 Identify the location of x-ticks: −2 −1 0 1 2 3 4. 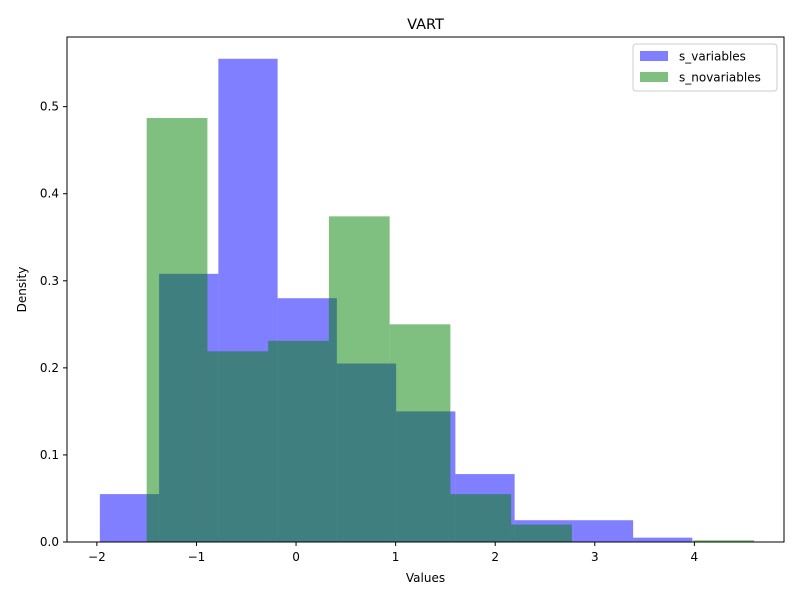
(393, 553).